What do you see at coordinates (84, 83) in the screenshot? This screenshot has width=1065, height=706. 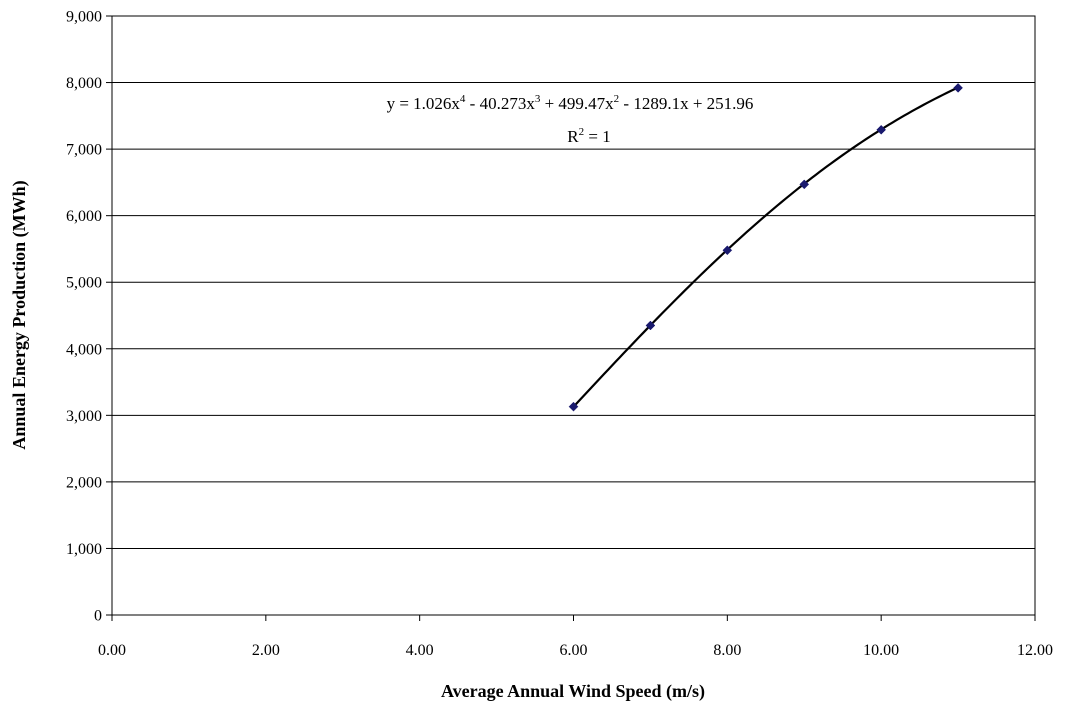 I see `y-tick-label: 8,000` at bounding box center [84, 83].